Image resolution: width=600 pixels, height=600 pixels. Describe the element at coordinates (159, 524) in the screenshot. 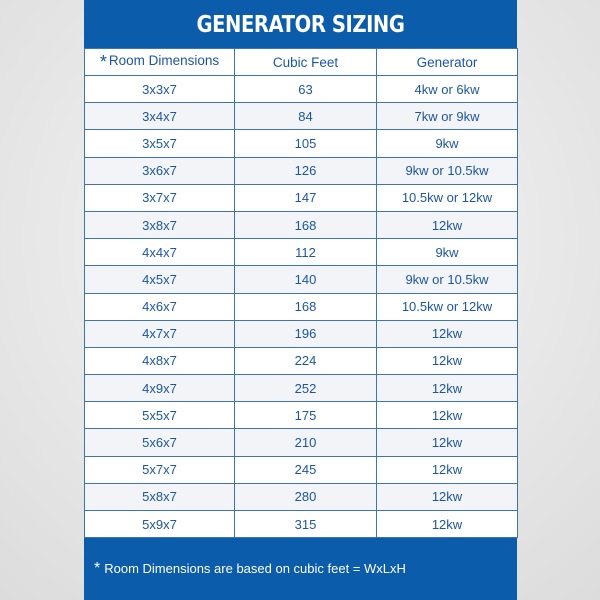

I see `cell-room-dimensions: 5x9x7` at that location.